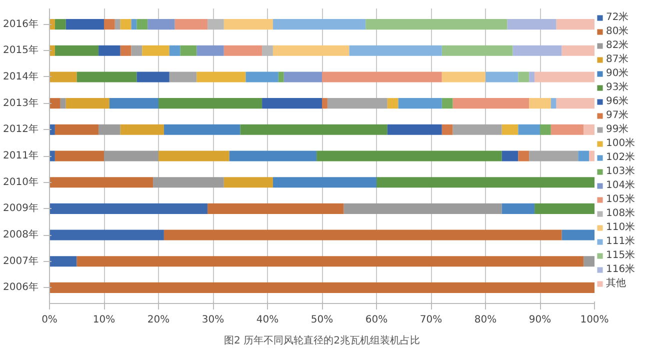  What do you see at coordinates (104, 320) in the screenshot?
I see `x-tick-label: 10%` at bounding box center [104, 320].